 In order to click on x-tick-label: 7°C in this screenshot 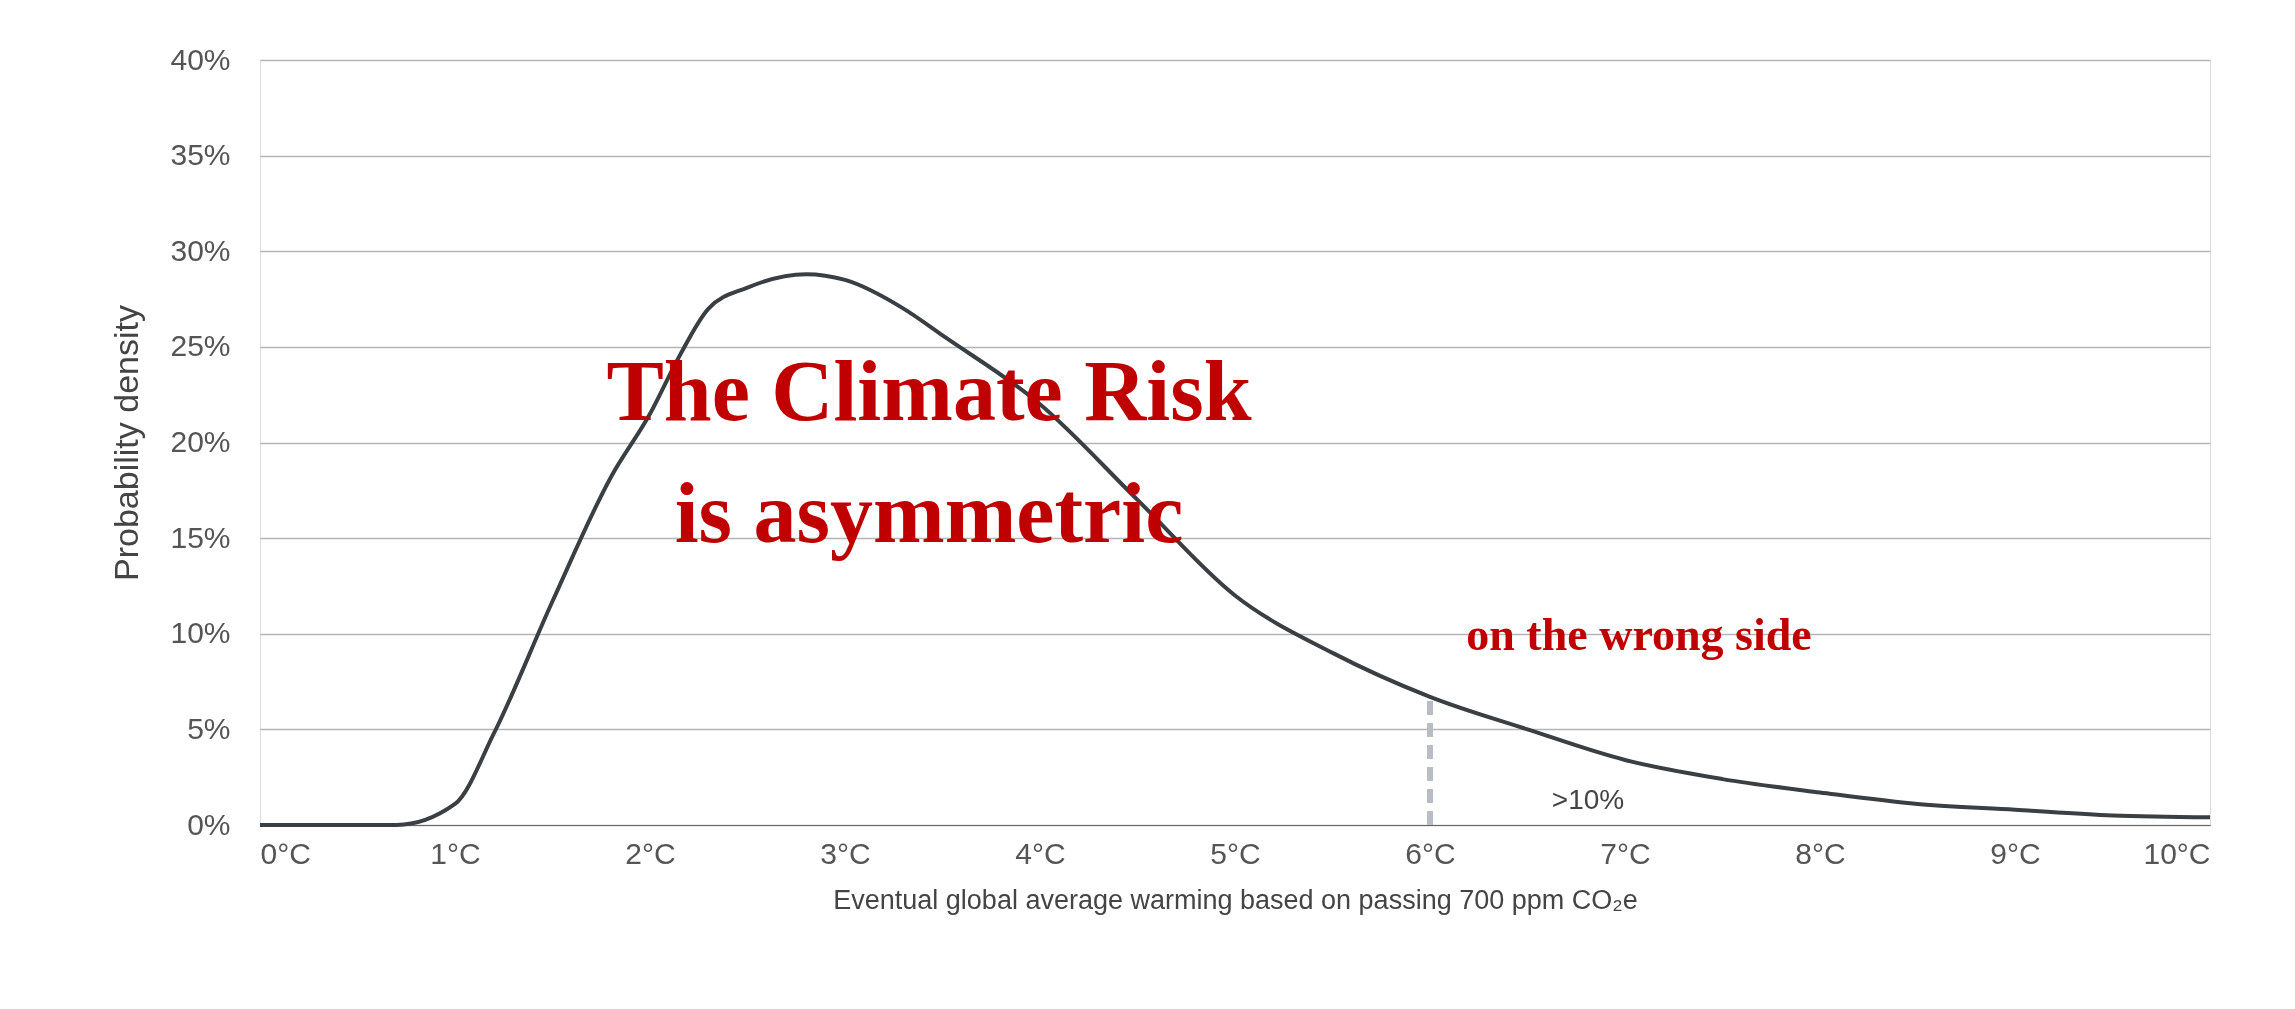, I will do `click(1625, 853)`.